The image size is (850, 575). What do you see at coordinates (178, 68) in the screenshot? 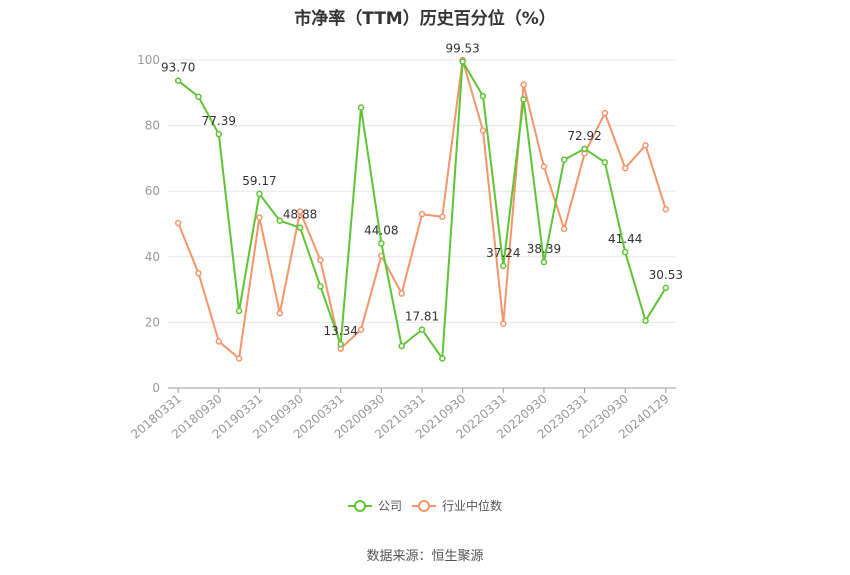
I see `data-label: 93.70` at bounding box center [178, 68].